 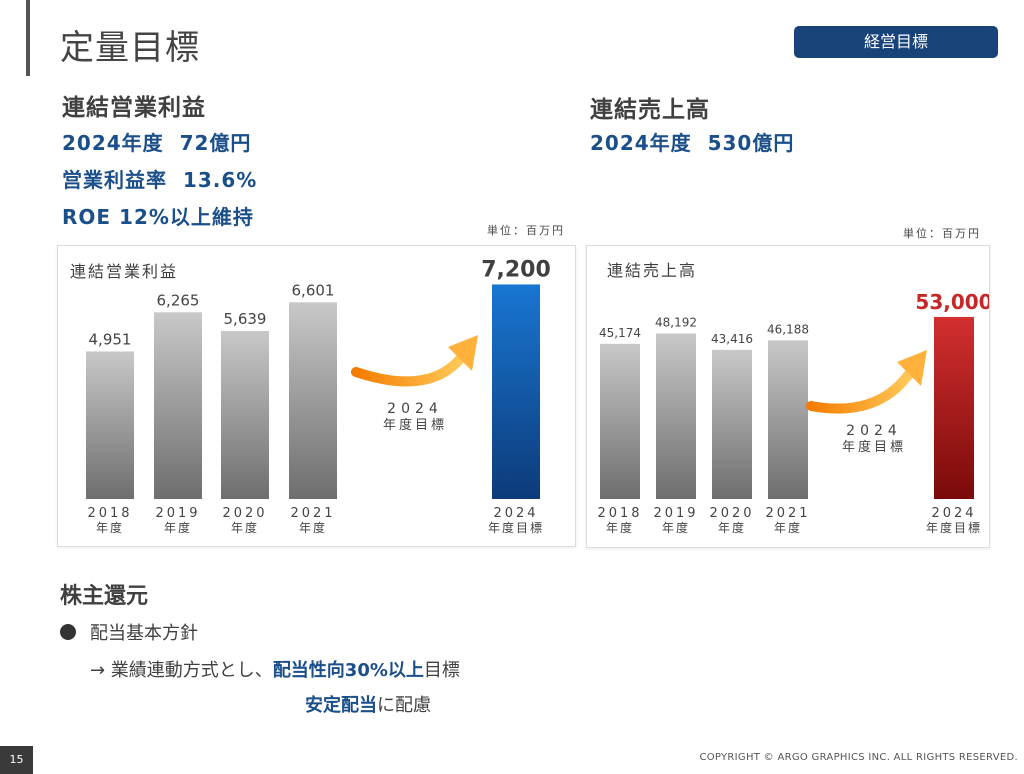 What do you see at coordinates (124, 271) in the screenshot?
I see `chart-title: 連結営業利益` at bounding box center [124, 271].